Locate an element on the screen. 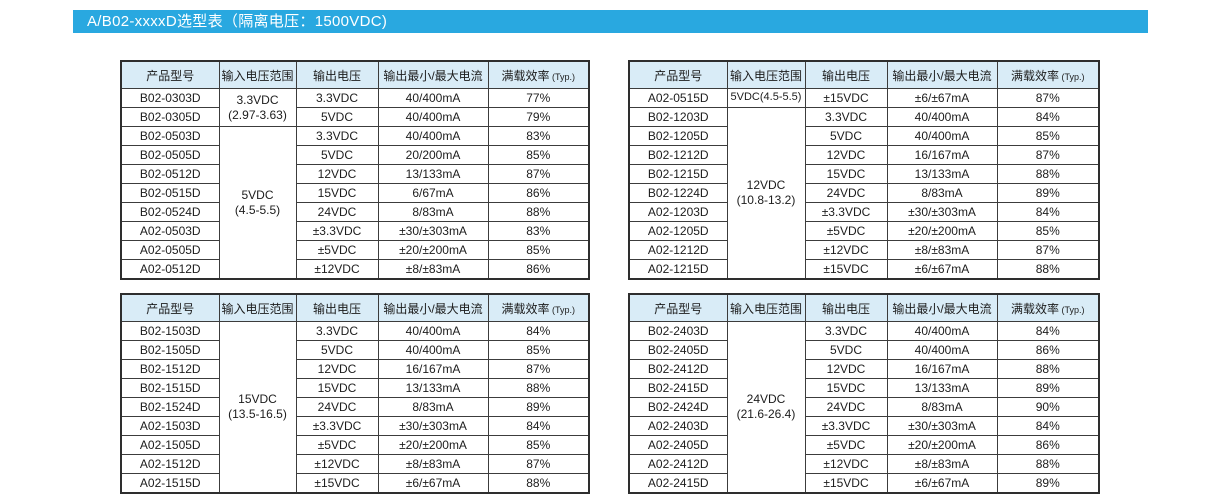  model-cell: B02-1215D is located at coordinates (678, 174).